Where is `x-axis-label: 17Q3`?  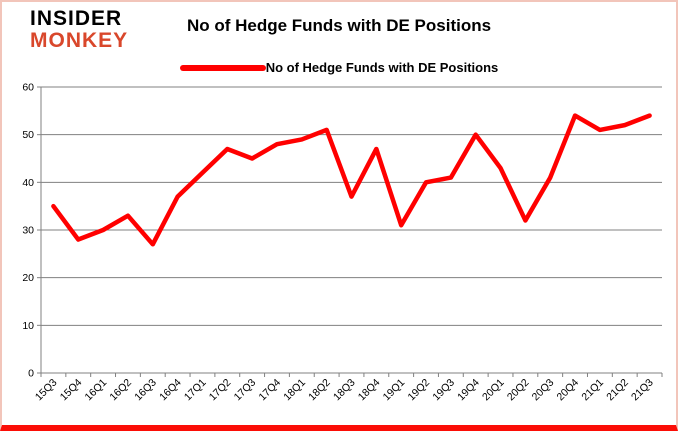
x-axis-label: 17Q3 is located at coordinates (245, 390).